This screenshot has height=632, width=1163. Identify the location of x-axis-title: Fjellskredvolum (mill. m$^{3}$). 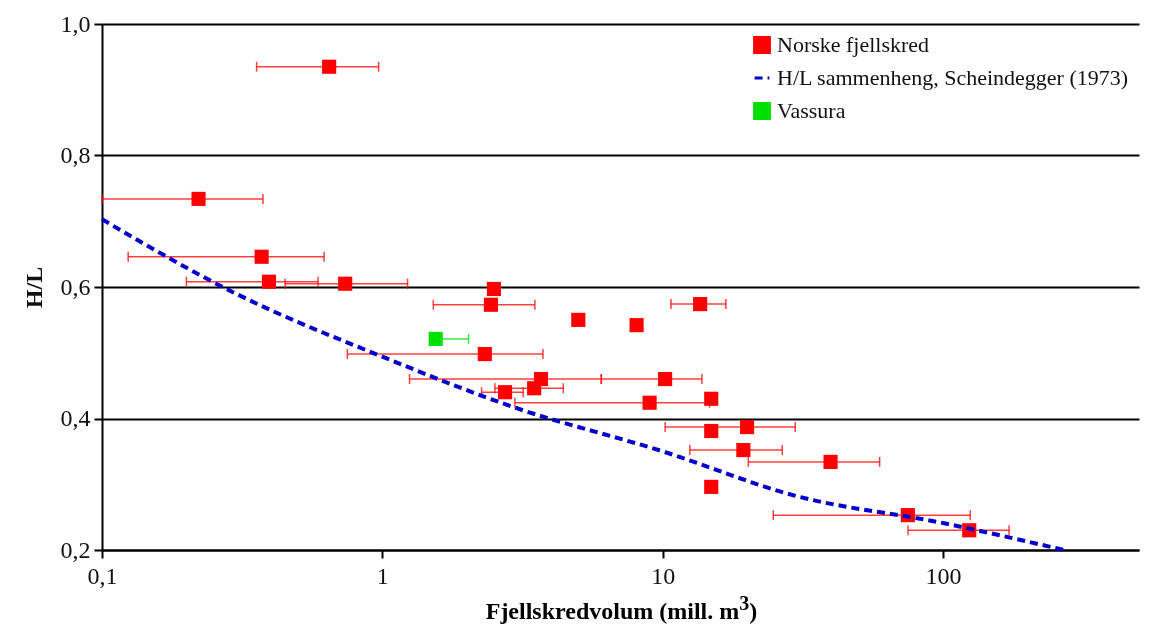
(621, 608).